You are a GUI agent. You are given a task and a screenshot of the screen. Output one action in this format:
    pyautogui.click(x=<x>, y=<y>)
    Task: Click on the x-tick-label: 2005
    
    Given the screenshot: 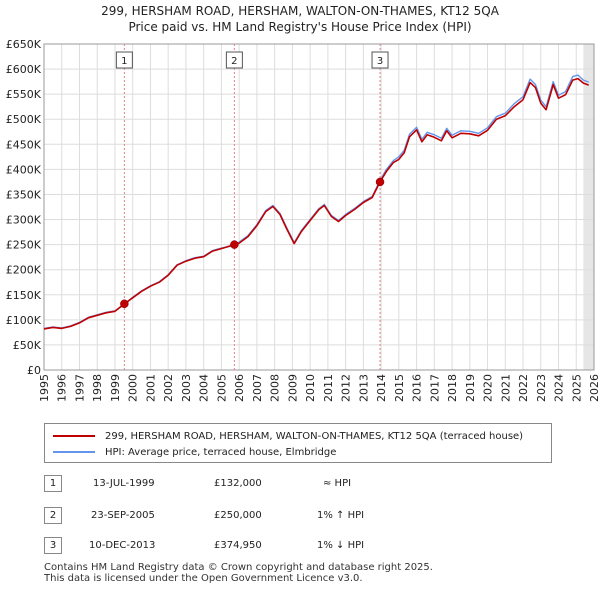 What is the action you would take?
    pyautogui.click(x=221, y=388)
    